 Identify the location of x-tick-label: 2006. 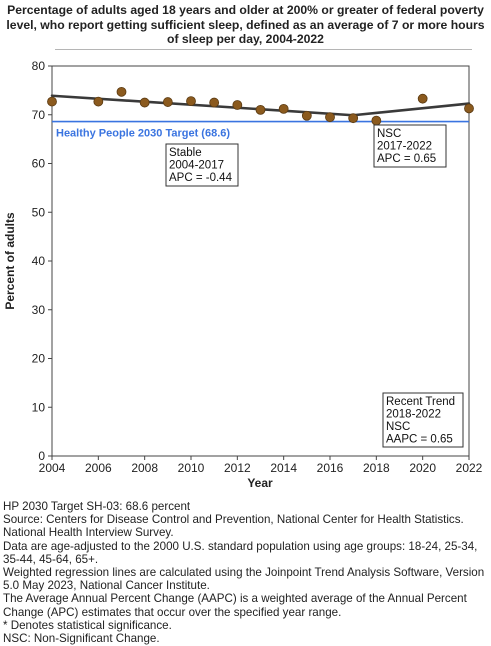
(98, 468).